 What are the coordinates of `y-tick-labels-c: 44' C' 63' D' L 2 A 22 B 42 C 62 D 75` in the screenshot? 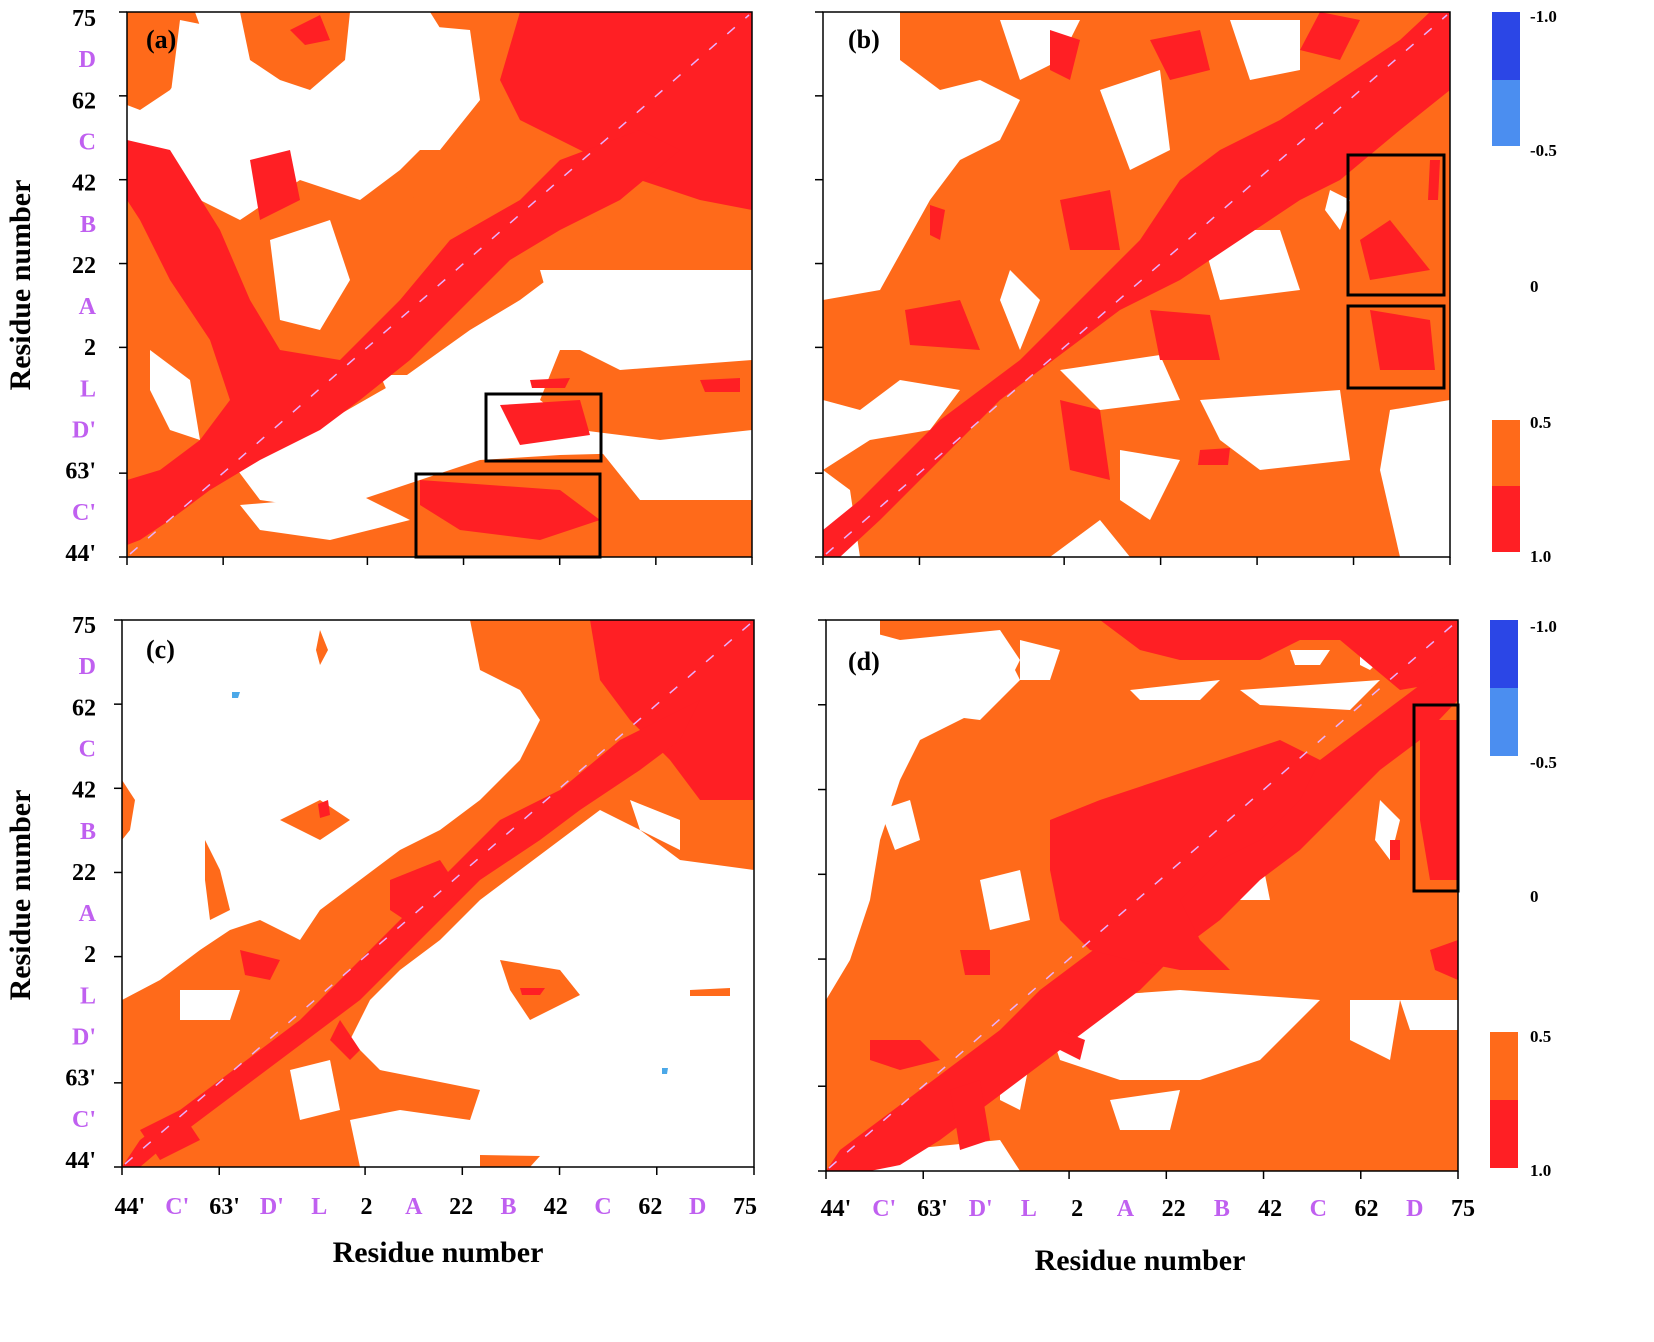 It's located at (80, 893).